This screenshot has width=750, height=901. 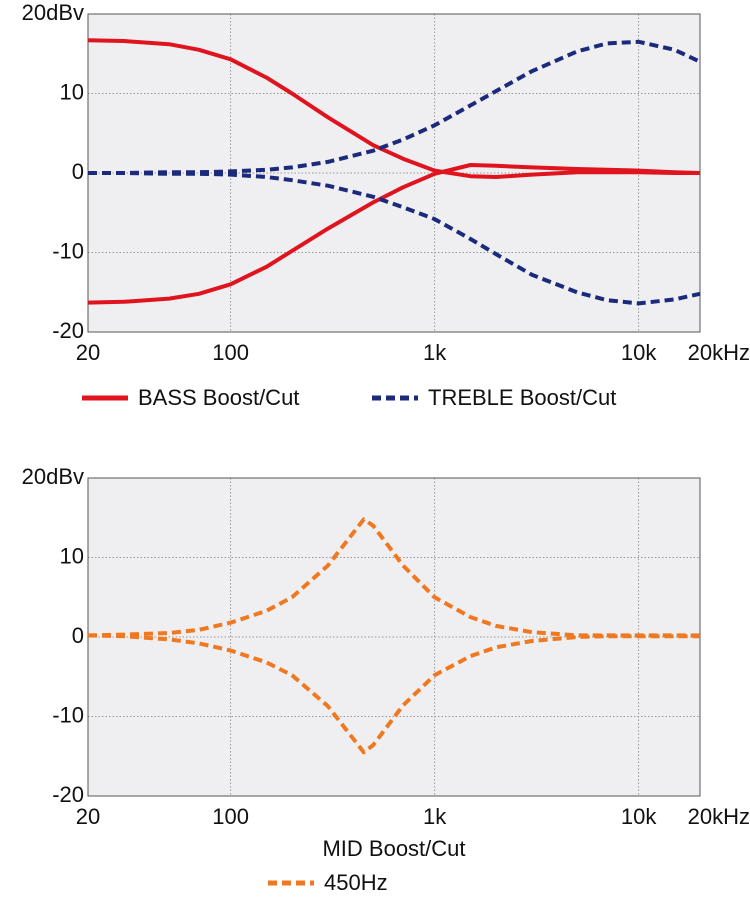 What do you see at coordinates (393, 848) in the screenshot?
I see `x-axis-label: MID Boost/Cut` at bounding box center [393, 848].